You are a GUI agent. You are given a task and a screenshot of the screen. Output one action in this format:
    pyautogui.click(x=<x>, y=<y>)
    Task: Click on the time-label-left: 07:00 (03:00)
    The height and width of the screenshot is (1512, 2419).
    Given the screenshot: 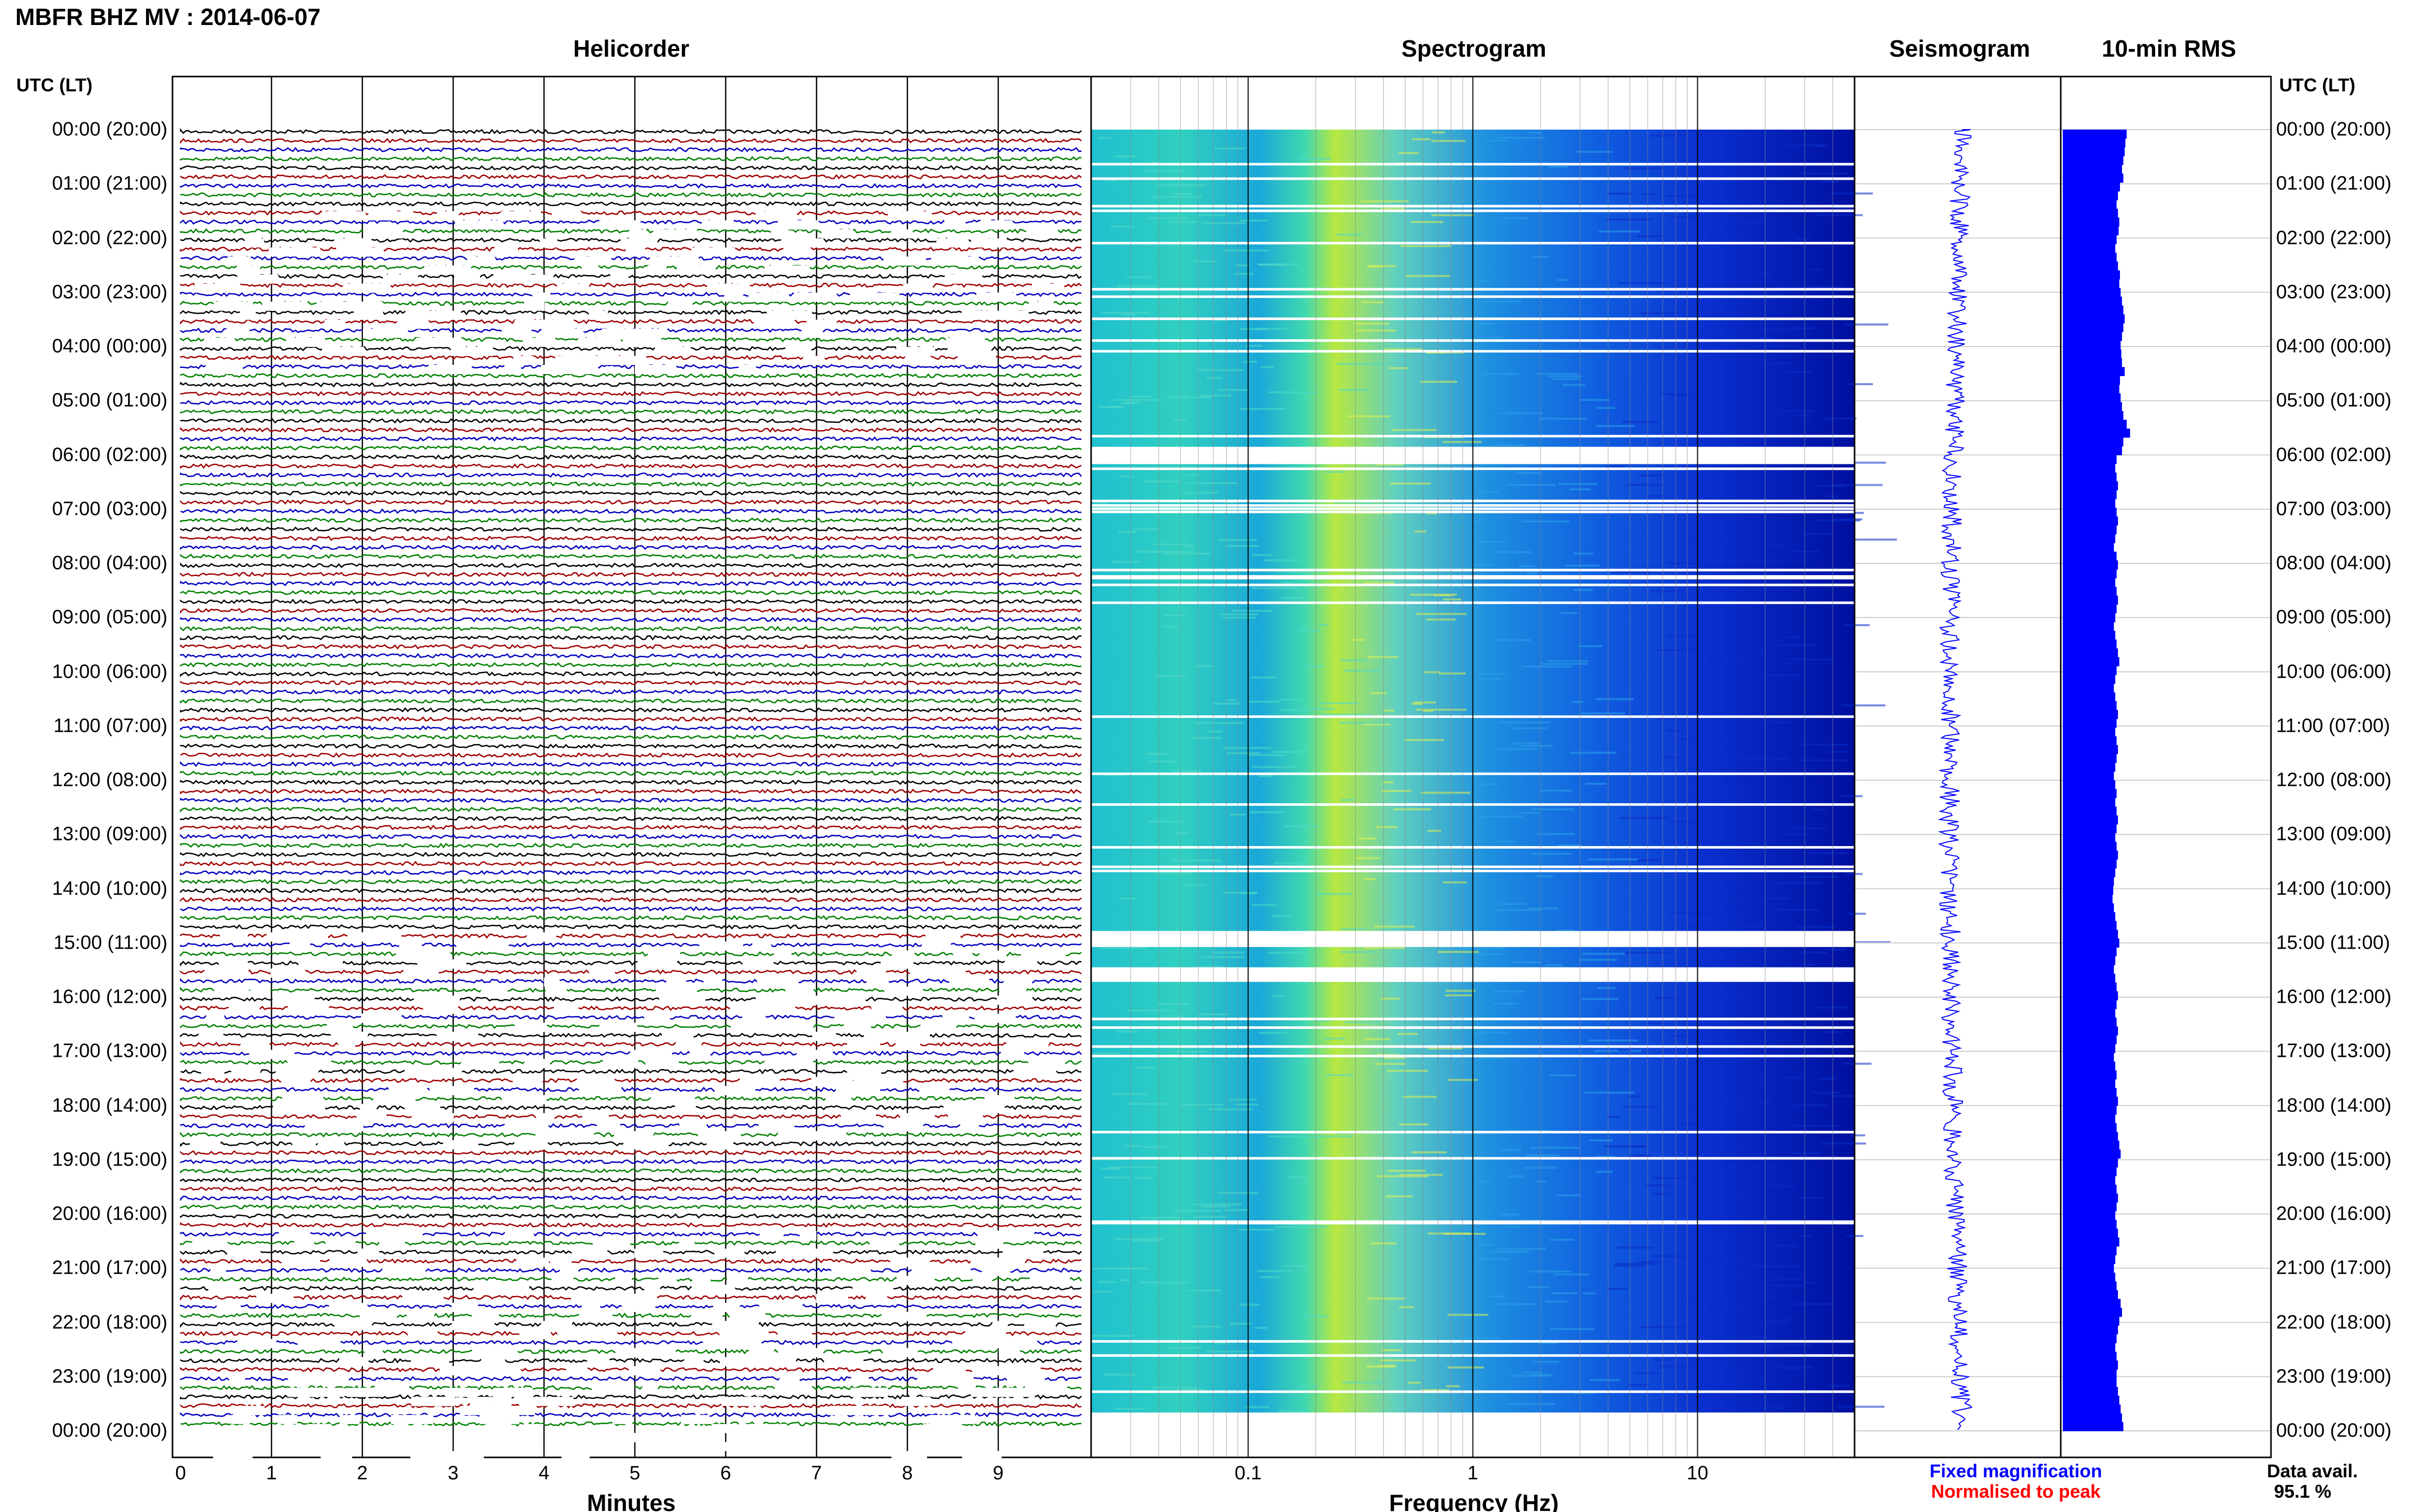 What is the action you would take?
    pyautogui.click(x=109, y=509)
    